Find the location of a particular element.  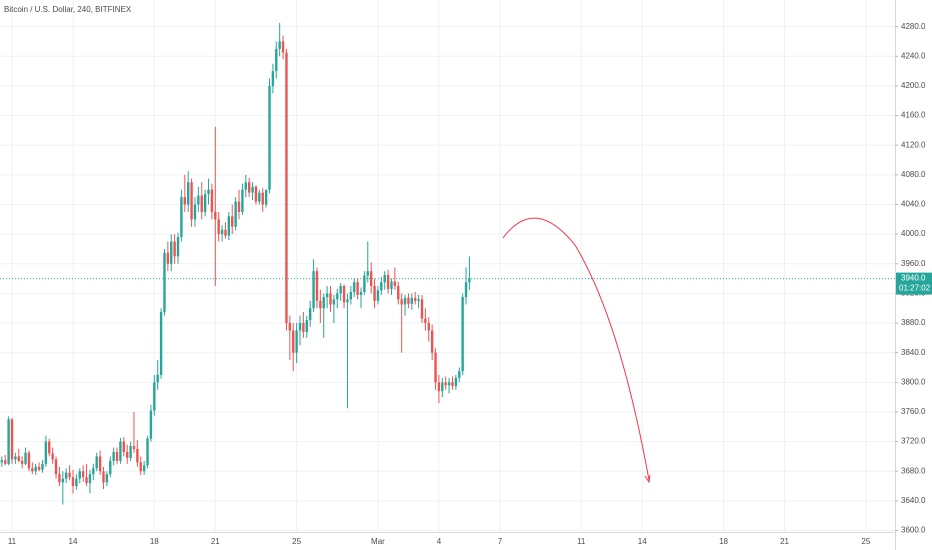

chart-title: Bitcoin / U.S. Dollar, 240, BITFINEX is located at coordinates (68, 9).